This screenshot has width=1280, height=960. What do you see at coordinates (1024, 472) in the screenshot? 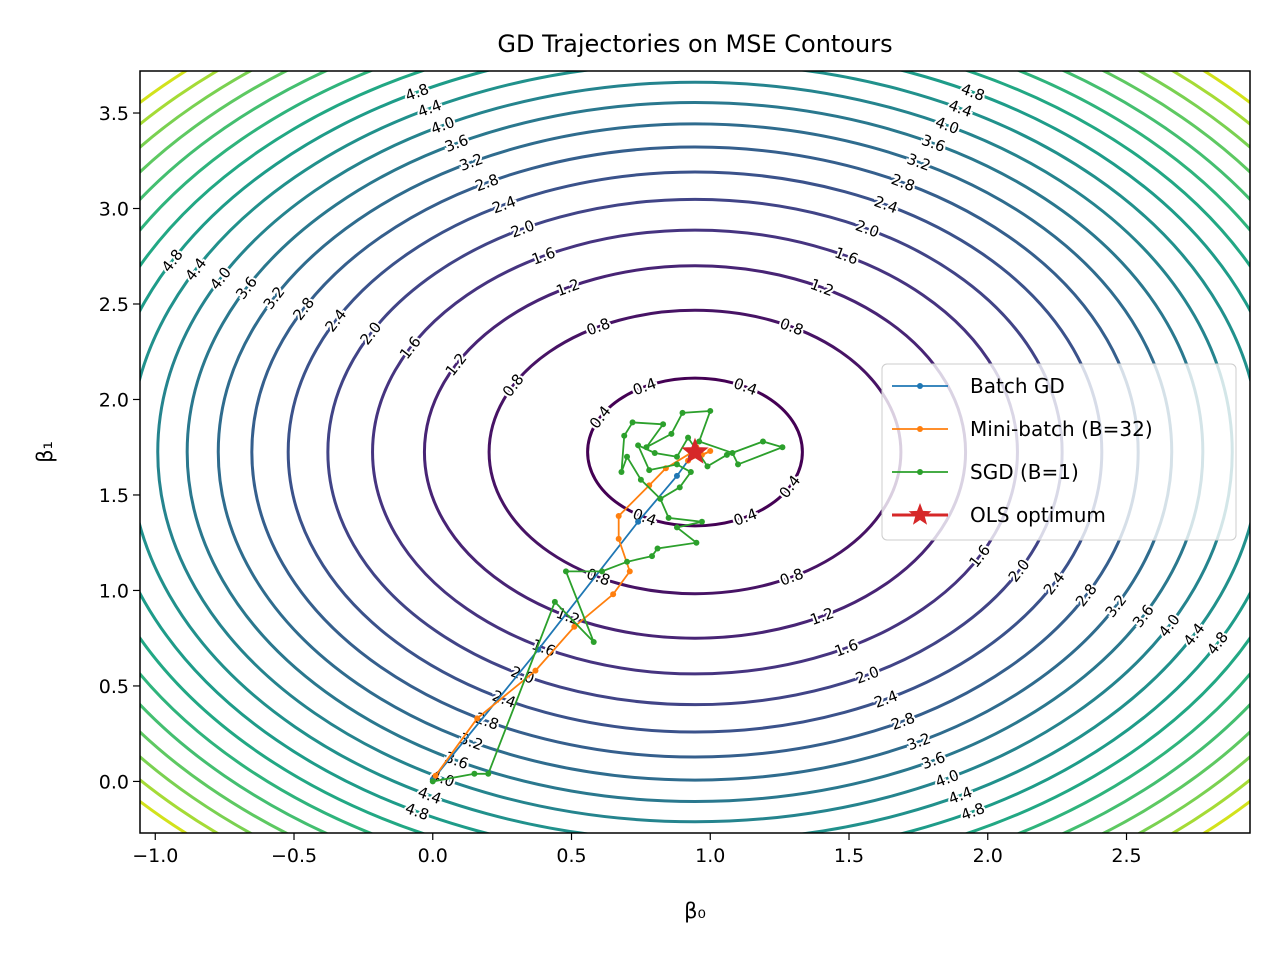
I see `legend-label: SGD (B=1)` at bounding box center [1024, 472].